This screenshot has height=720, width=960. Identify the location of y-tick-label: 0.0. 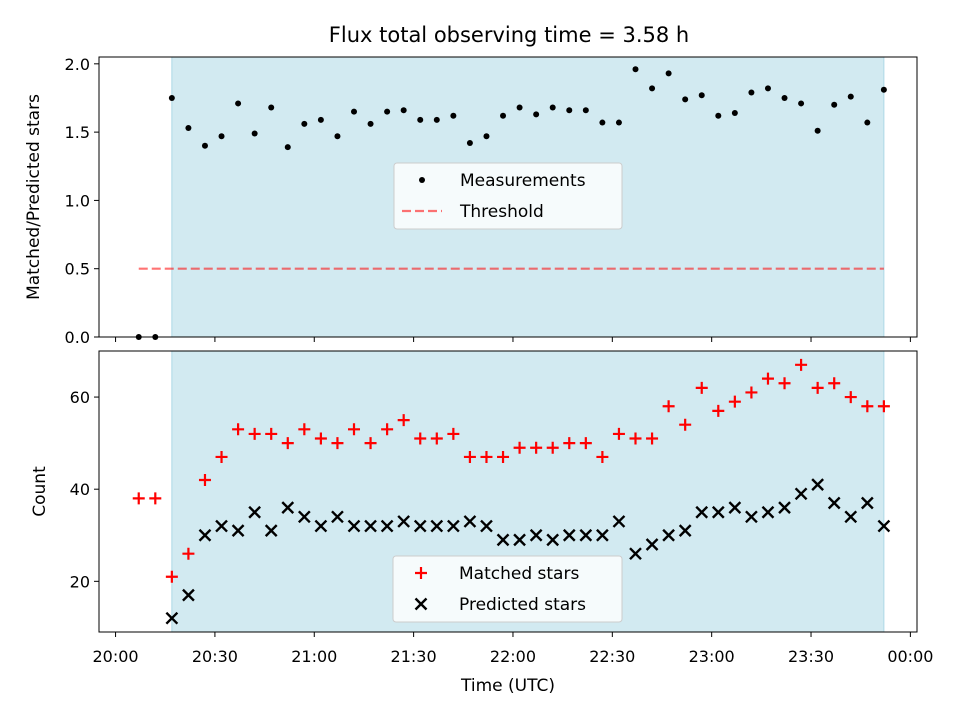
(77, 337).